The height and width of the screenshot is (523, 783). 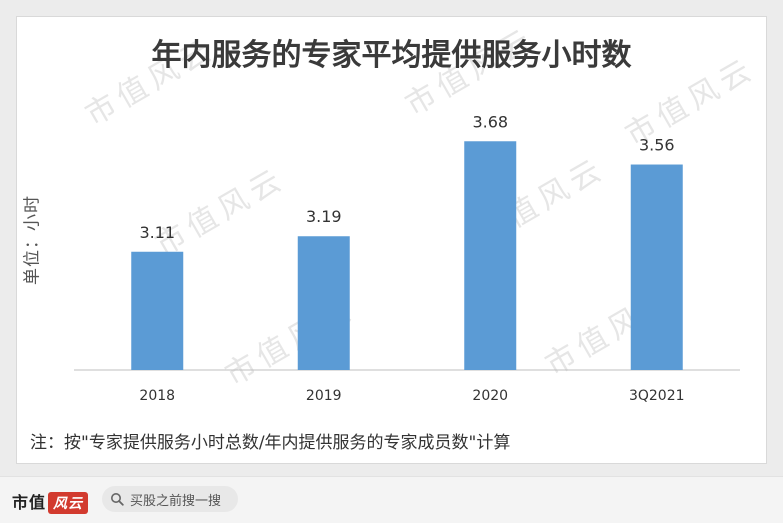 What do you see at coordinates (324, 396) in the screenshot?
I see `x-tick-label-2019: 2019` at bounding box center [324, 396].